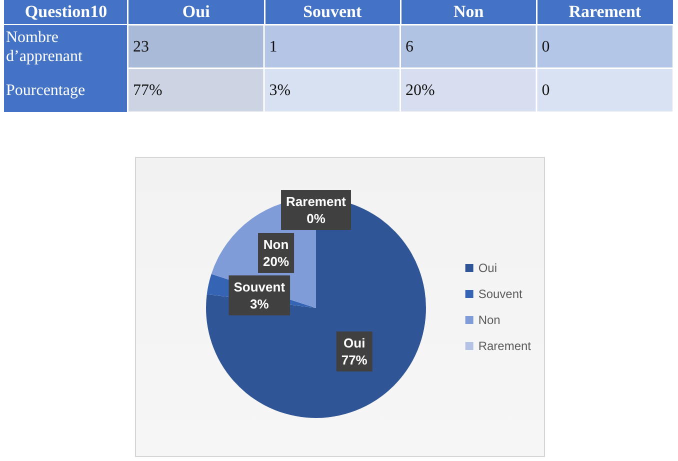 This screenshot has height=461, width=678. What do you see at coordinates (469, 11) in the screenshot?
I see `x-tick-label: Non` at bounding box center [469, 11].